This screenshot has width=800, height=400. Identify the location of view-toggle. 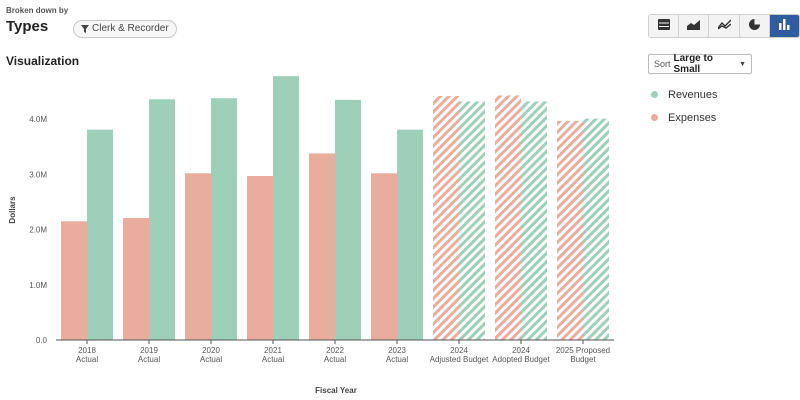
(724, 26).